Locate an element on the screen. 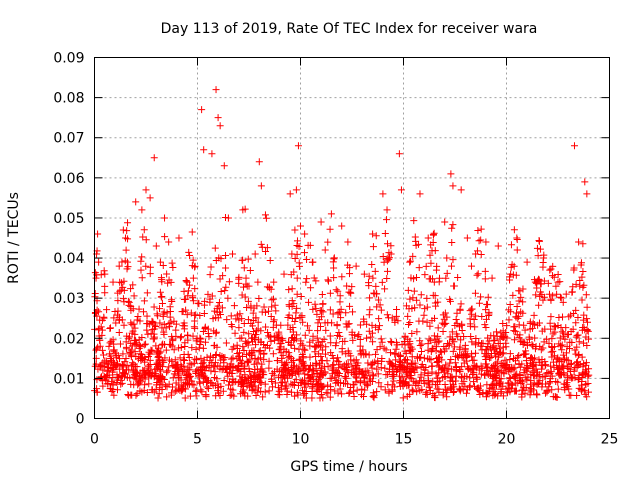 The height and width of the screenshot is (480, 640). y-tick-label: 0.01 is located at coordinates (68, 379).